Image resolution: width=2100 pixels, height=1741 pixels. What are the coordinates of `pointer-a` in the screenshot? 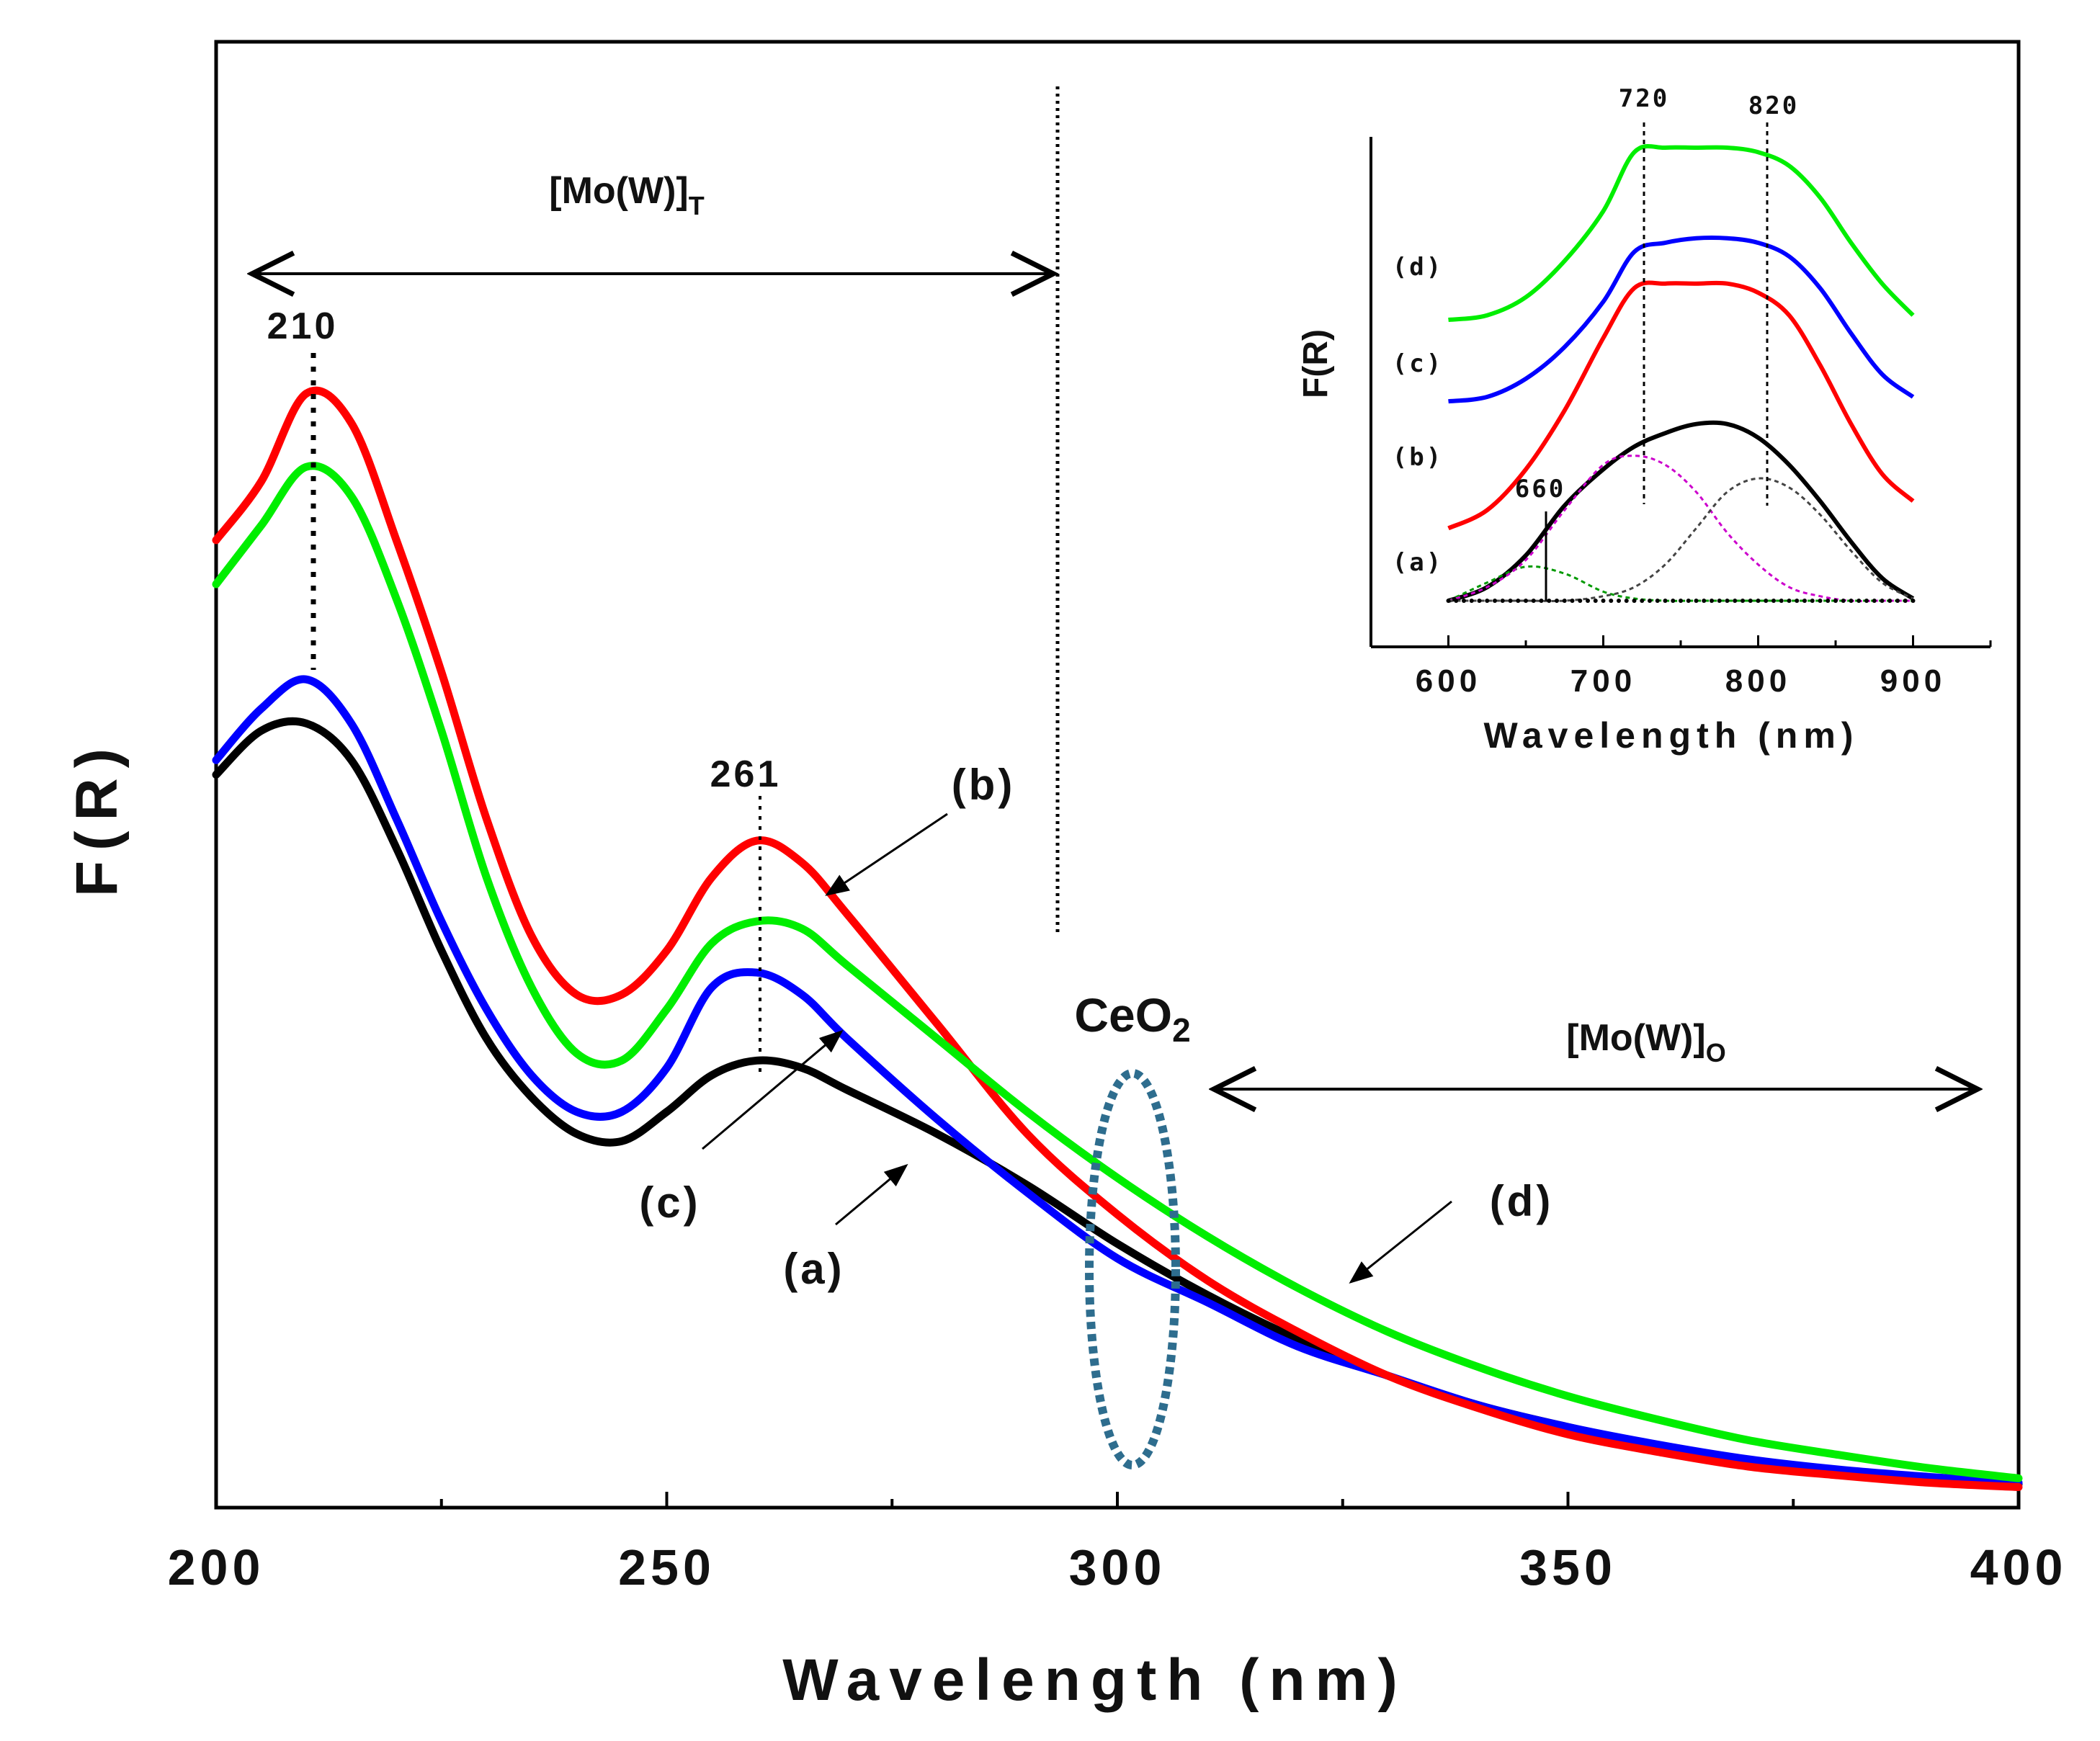 It's located at (871, 1194).